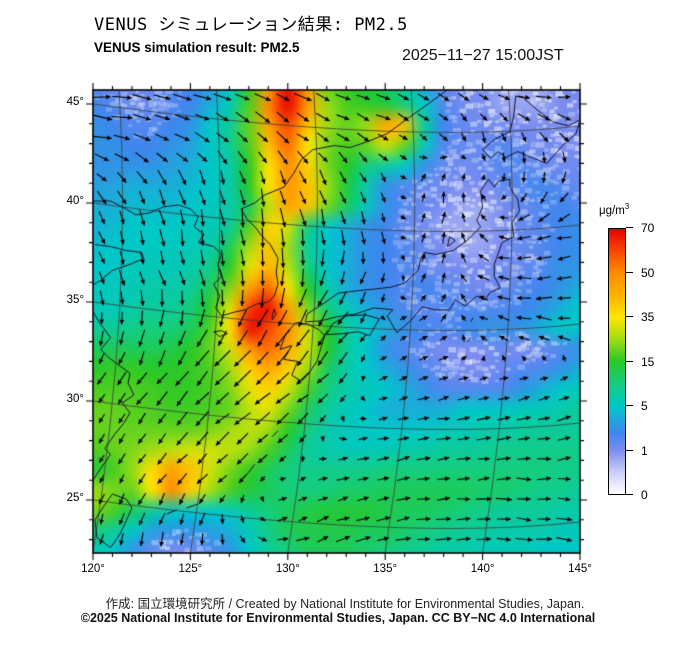  Describe the element at coordinates (614, 209) in the screenshot. I see `colorbar-unit-label: μg/m3` at that location.